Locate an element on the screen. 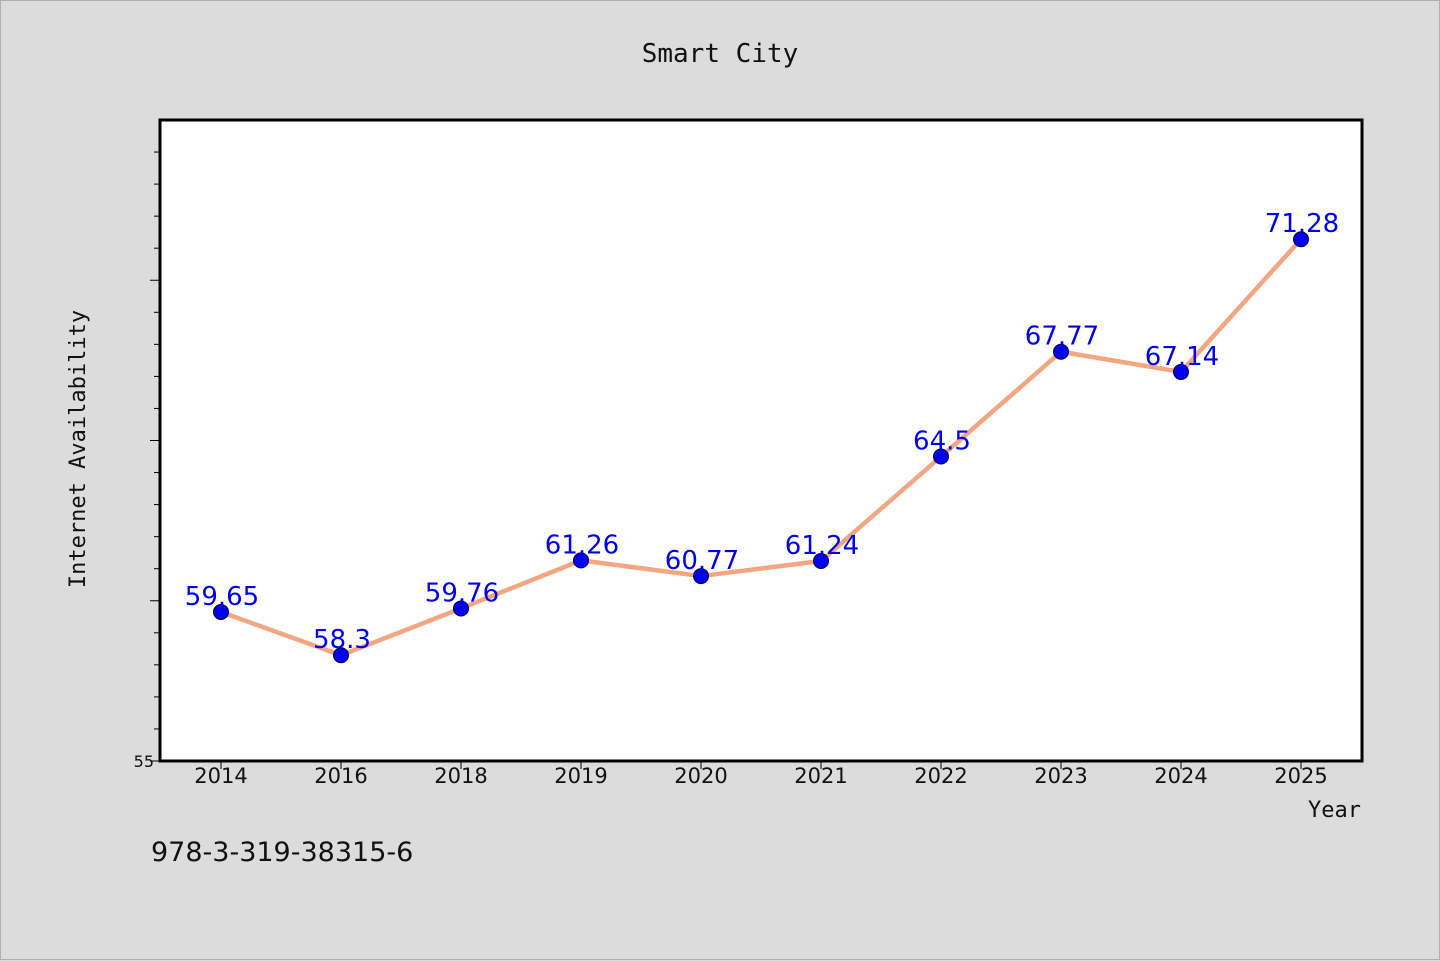 This screenshot has width=1440, height=961. x-axis-label: Year is located at coordinates (1334, 810).